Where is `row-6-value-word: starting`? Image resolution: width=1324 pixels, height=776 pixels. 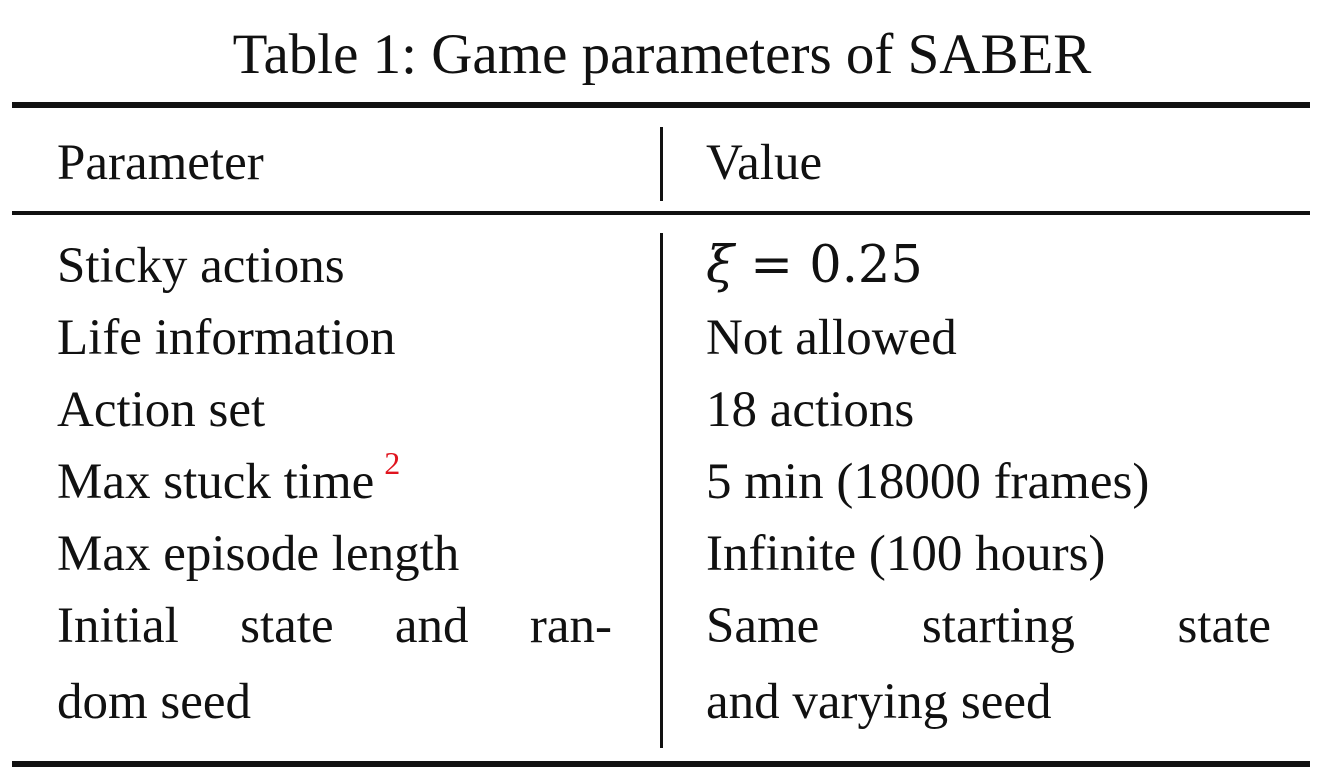
row-6-value-word: starting is located at coordinates (998, 626).